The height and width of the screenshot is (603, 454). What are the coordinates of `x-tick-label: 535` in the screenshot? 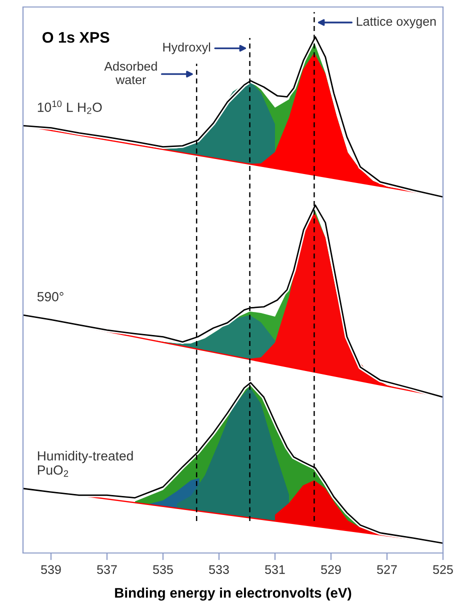 It's located at (163, 569).